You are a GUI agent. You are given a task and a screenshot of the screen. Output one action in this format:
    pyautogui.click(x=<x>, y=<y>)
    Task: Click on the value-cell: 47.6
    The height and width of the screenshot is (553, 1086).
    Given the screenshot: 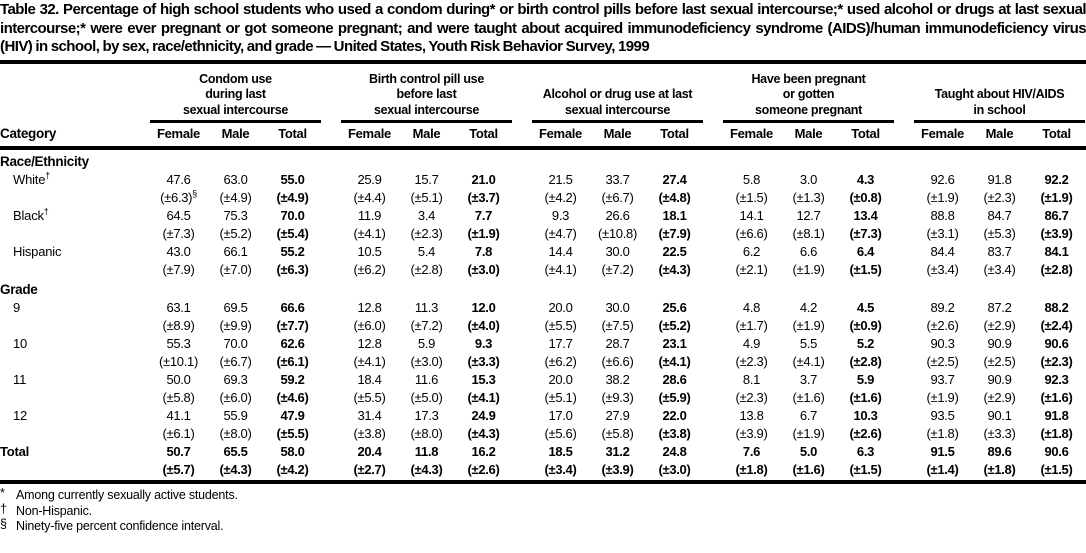 What is the action you would take?
    pyautogui.click(x=178, y=179)
    